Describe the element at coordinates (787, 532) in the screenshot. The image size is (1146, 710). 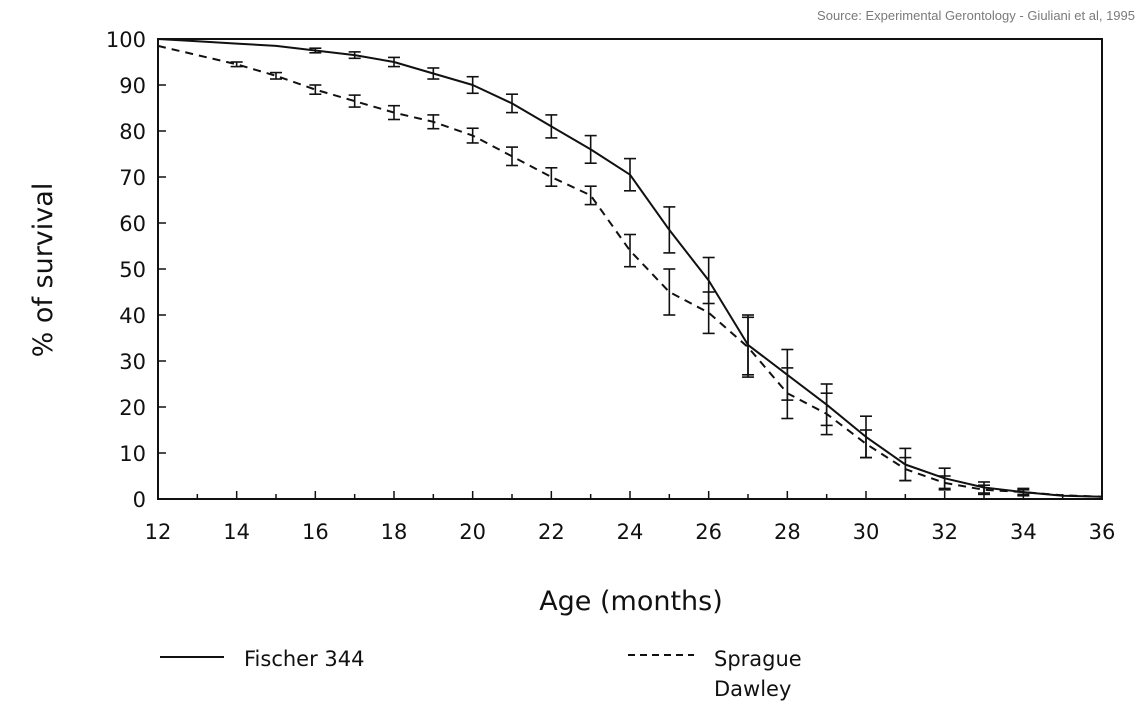
I see `x-tick-label: 28` at that location.